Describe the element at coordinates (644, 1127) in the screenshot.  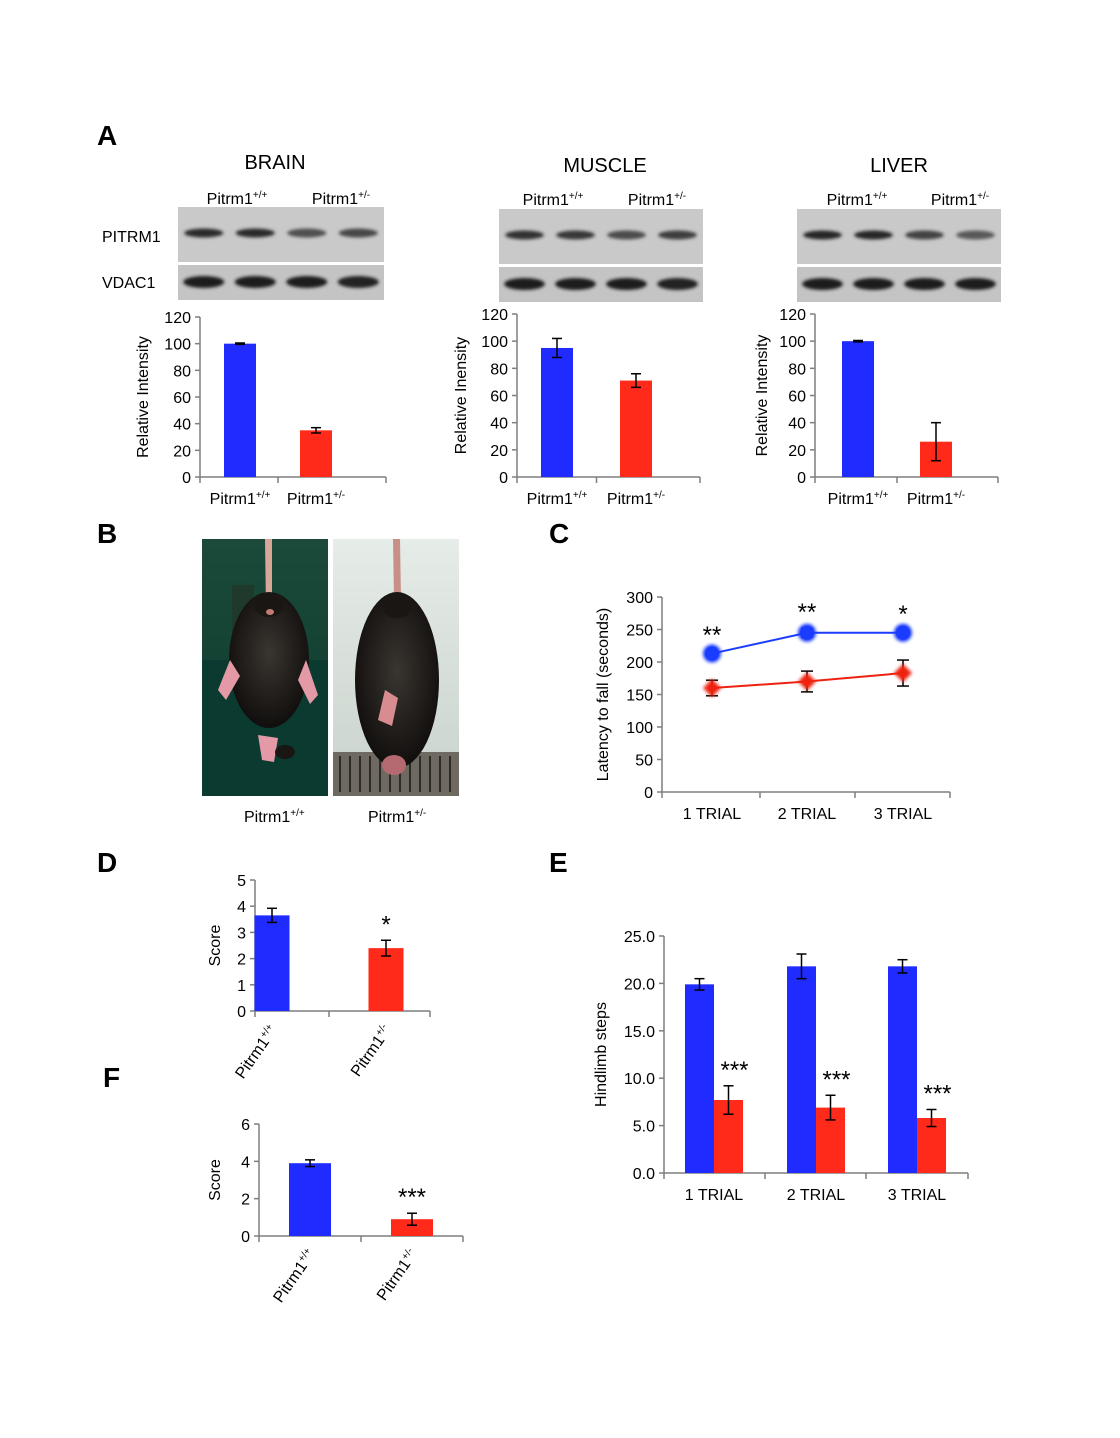
I see `y-tick-label: 5.0` at that location.